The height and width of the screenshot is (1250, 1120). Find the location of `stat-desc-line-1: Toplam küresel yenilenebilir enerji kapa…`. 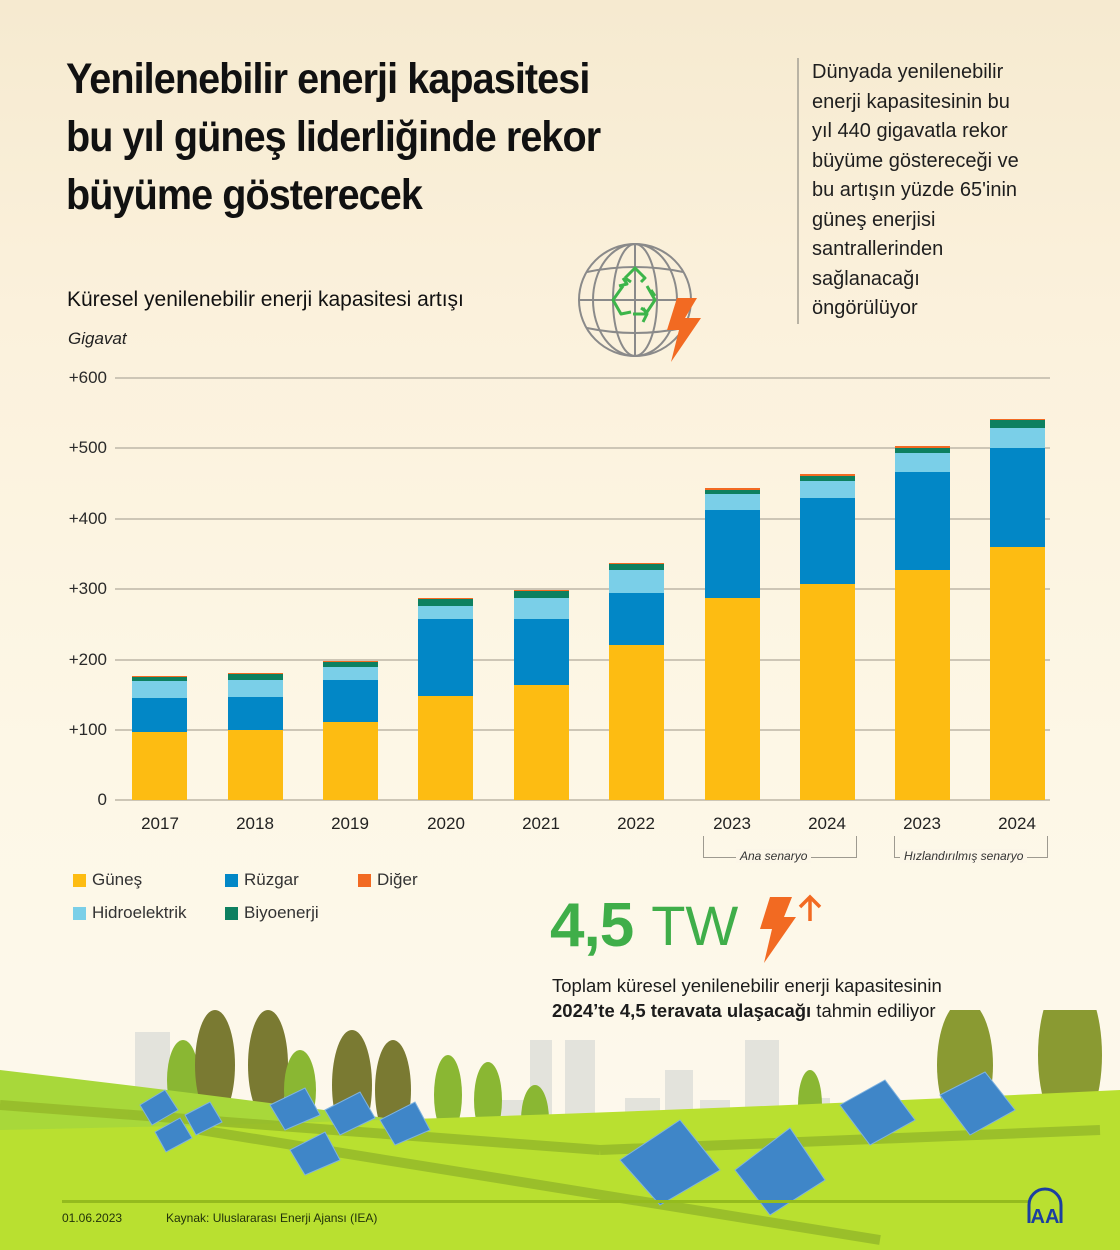

stat-desc-line-1: Toplam küresel yenilenebilir enerji kapa… is located at coordinates (747, 985).